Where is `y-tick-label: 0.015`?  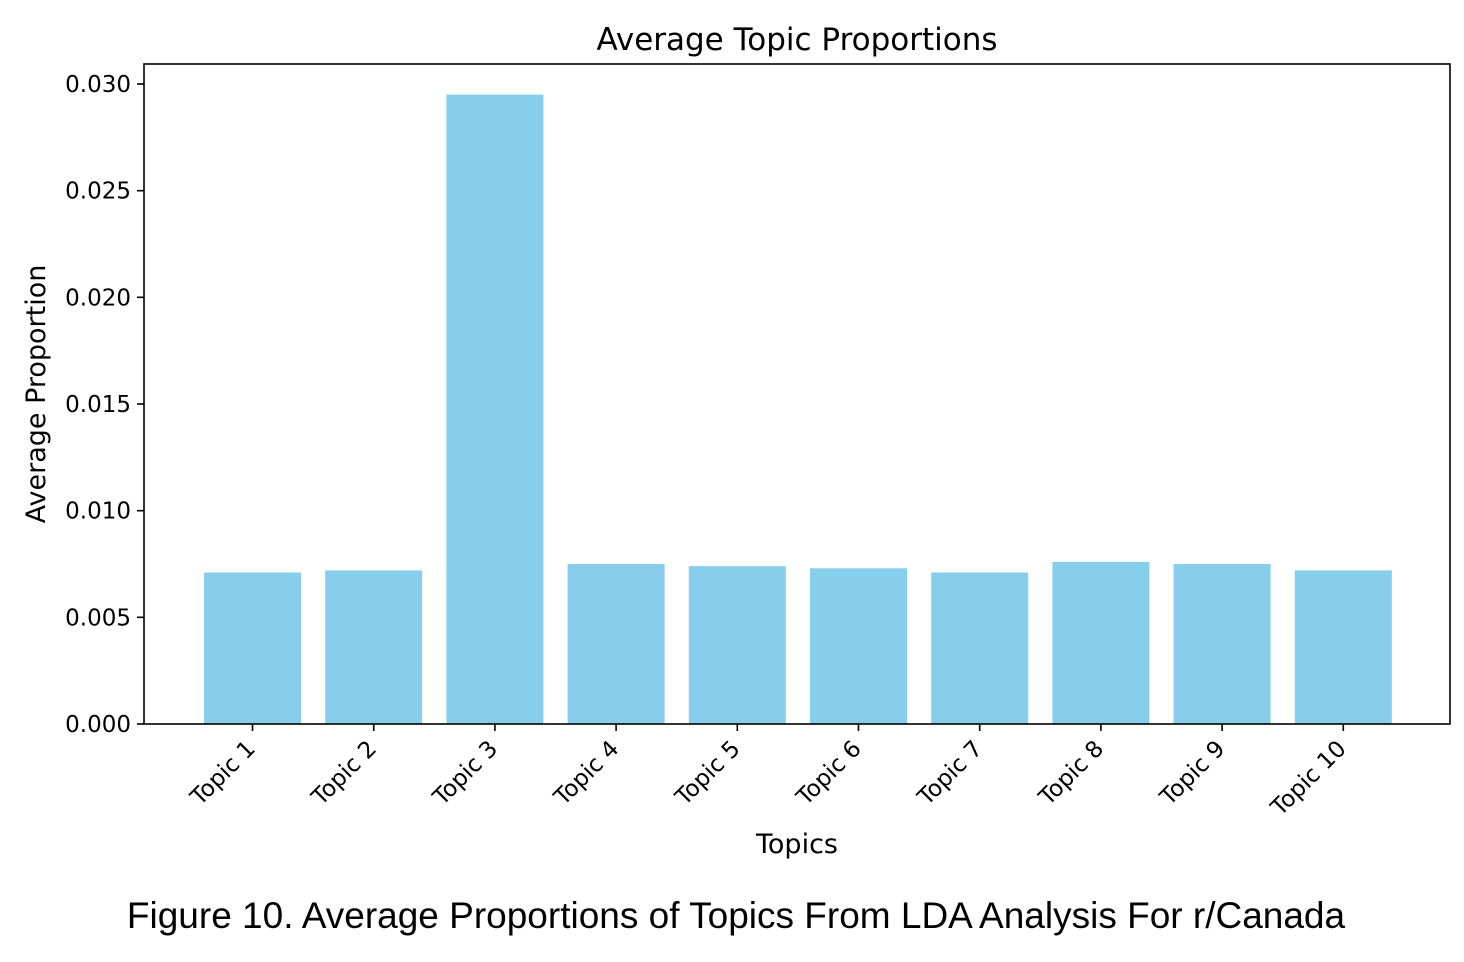 y-tick-label: 0.015 is located at coordinates (98, 405).